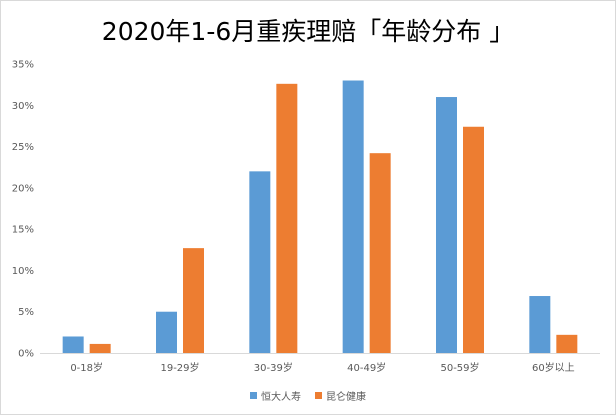  I want to click on legend: 恒大人寿 昆仑健康, so click(308, 395).